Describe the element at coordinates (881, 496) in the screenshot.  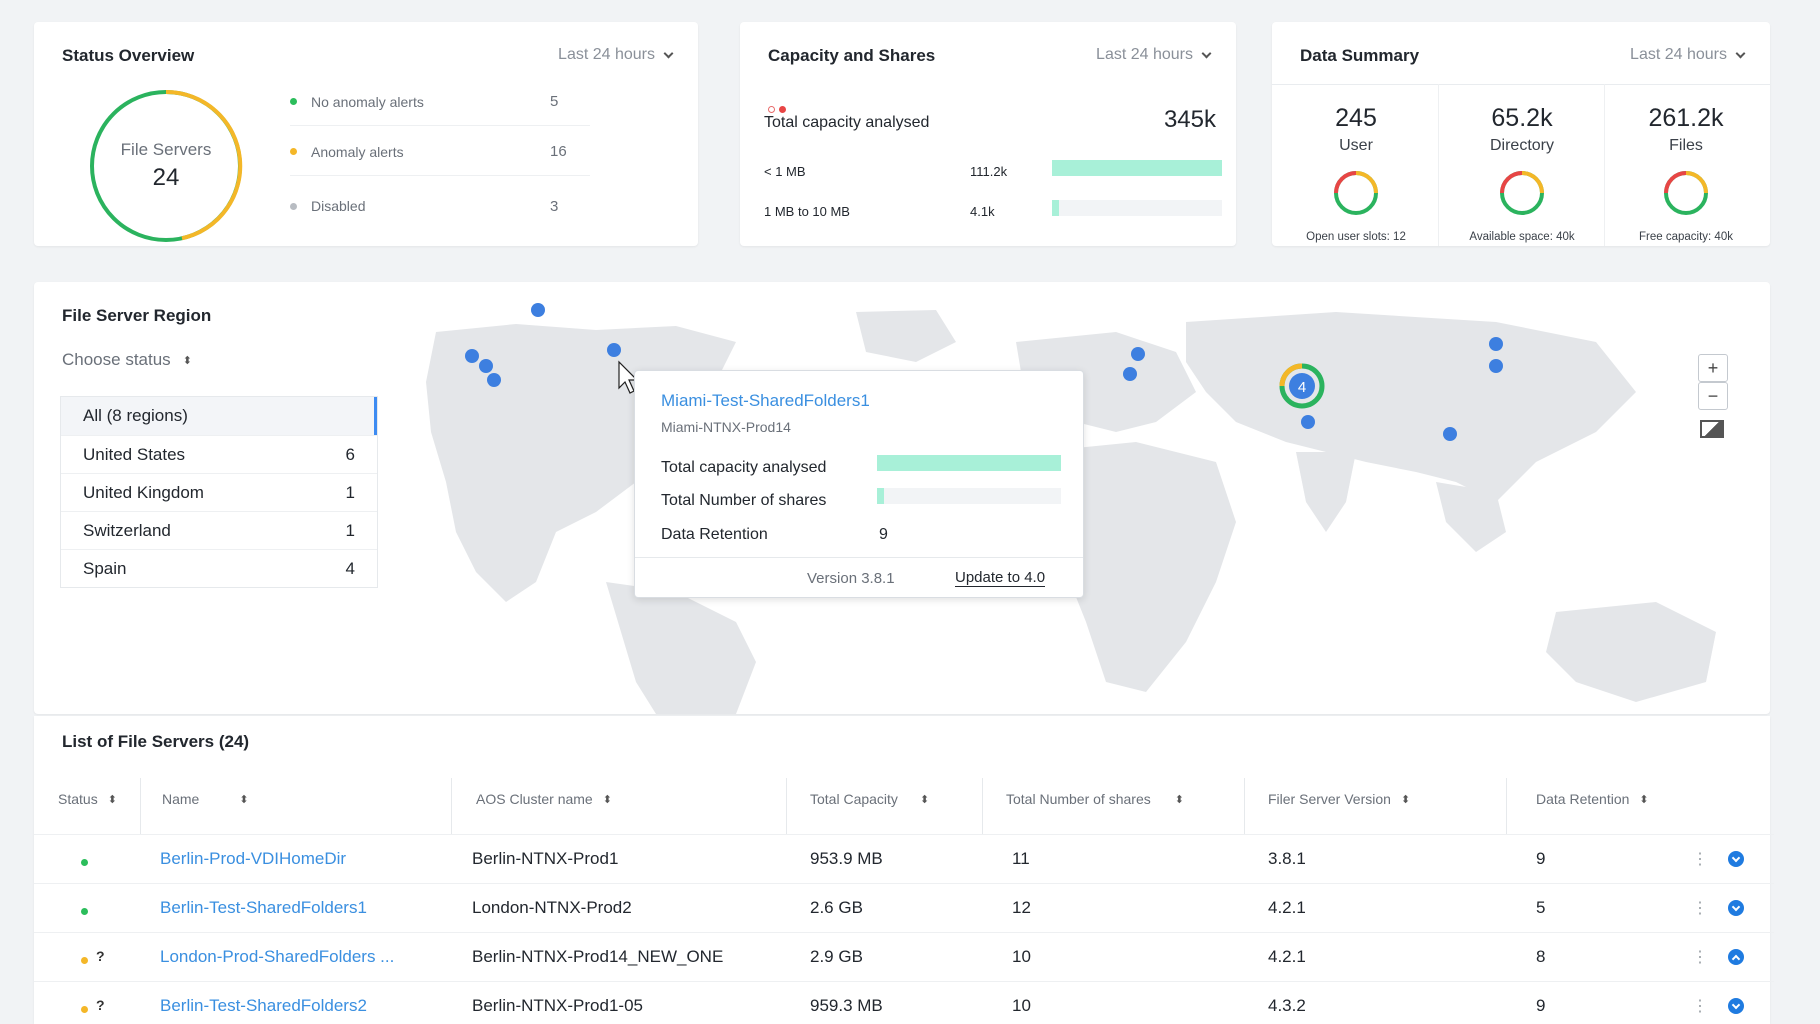
I see `tooltip-shares-fill` at that location.